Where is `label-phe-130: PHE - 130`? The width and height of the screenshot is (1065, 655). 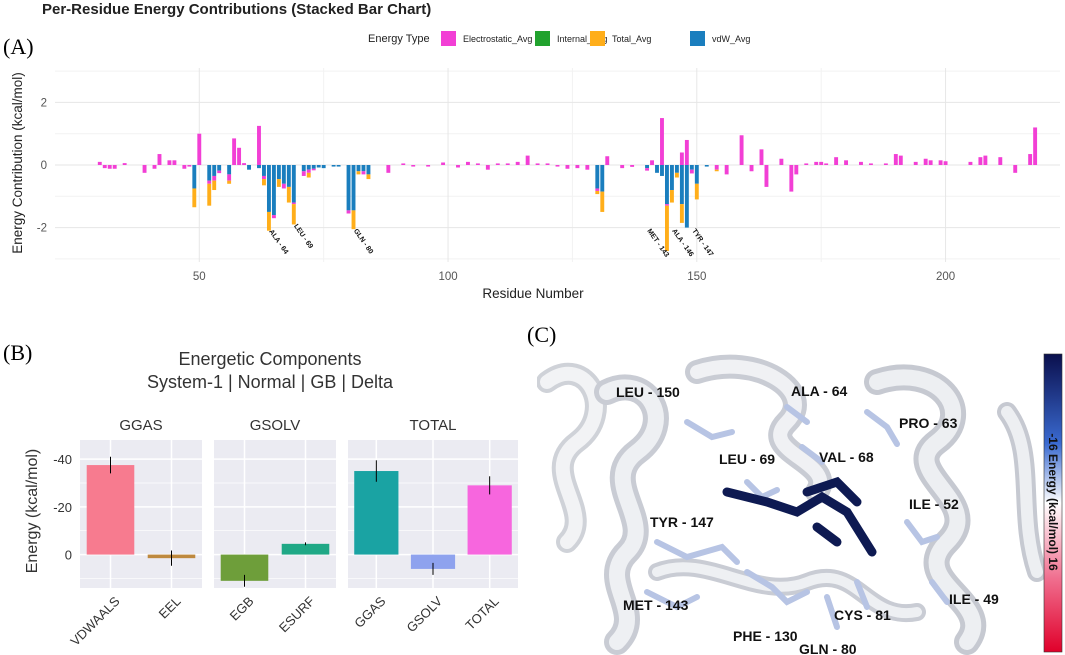
label-phe-130: PHE - 130 is located at coordinates (765, 636).